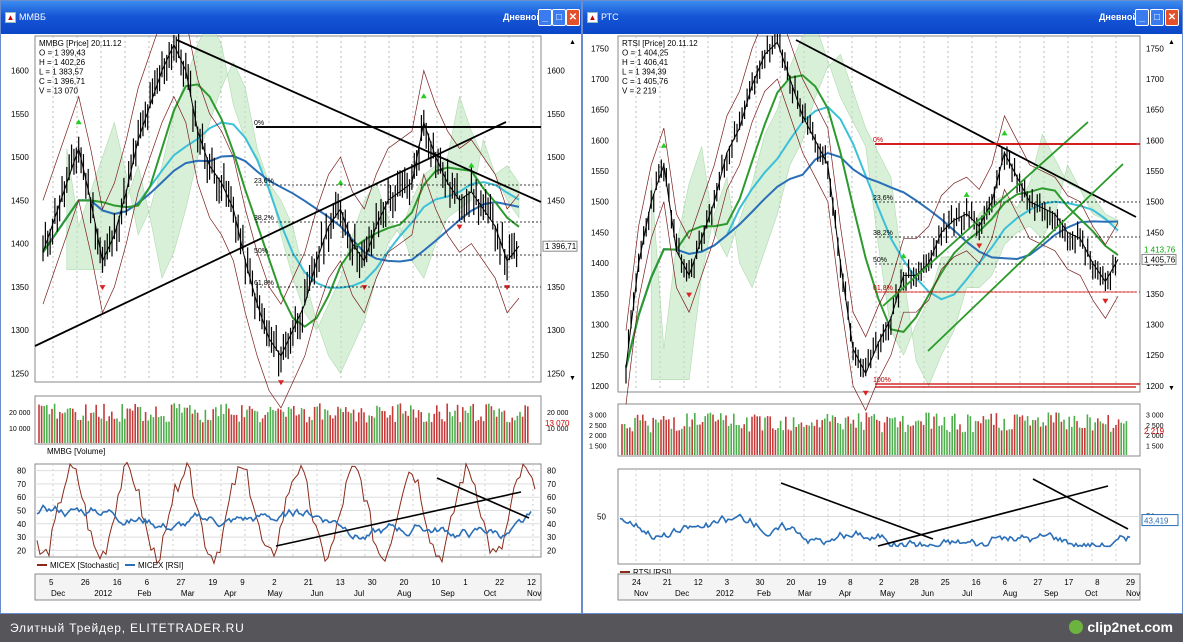 The width and height of the screenshot is (1183, 642). Describe the element at coordinates (21, 471) in the screenshot. I see `osc-tick-left: 80` at that location.